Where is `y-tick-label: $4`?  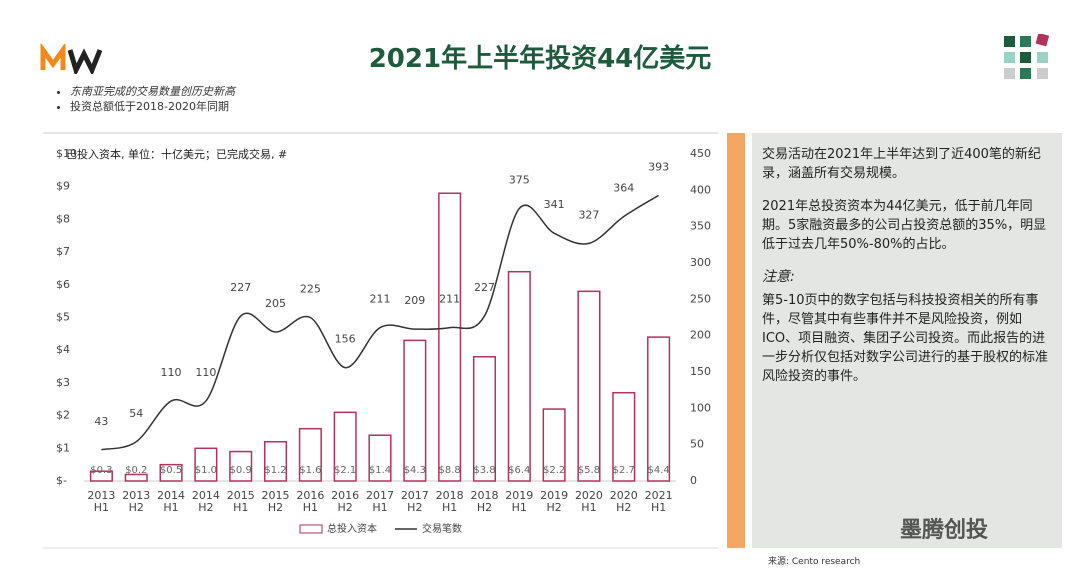 y-tick-label: $4 is located at coordinates (63, 349).